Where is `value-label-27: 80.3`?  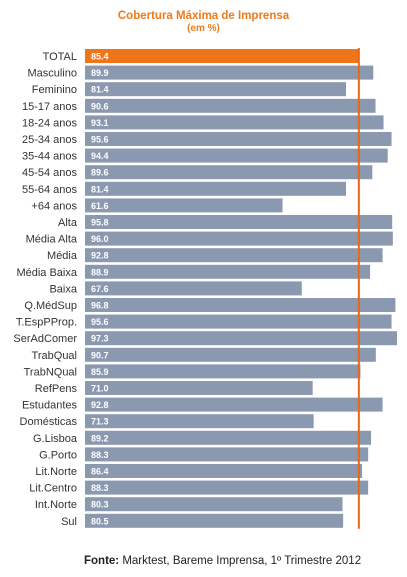
value-label-27: 80.3 is located at coordinates (100, 505).